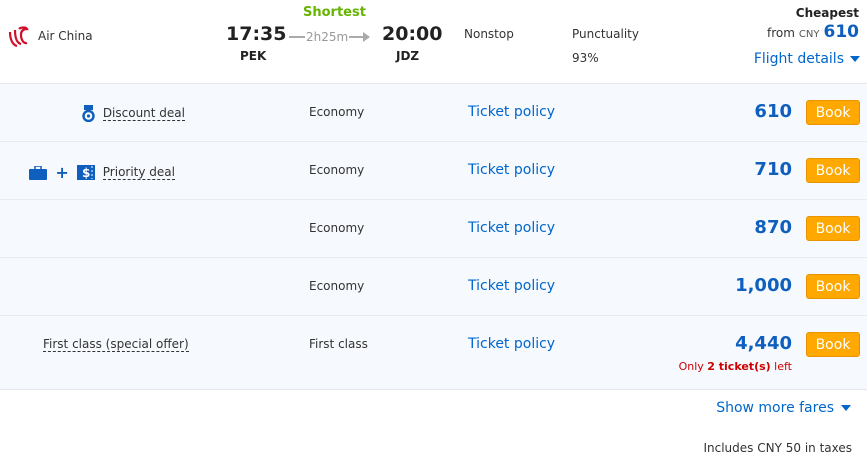 The image size is (867, 463). What do you see at coordinates (138, 172) in the screenshot?
I see `deal-label: Priority deal` at bounding box center [138, 172].